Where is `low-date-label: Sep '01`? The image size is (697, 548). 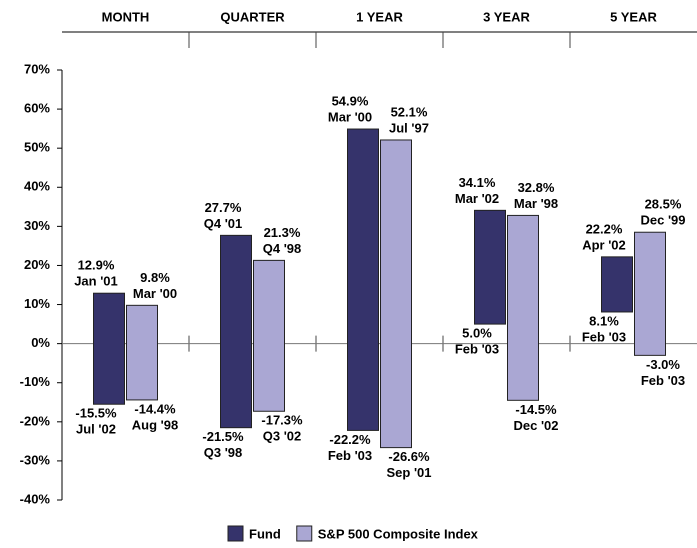 low-date-label: Sep '01 is located at coordinates (408, 472).